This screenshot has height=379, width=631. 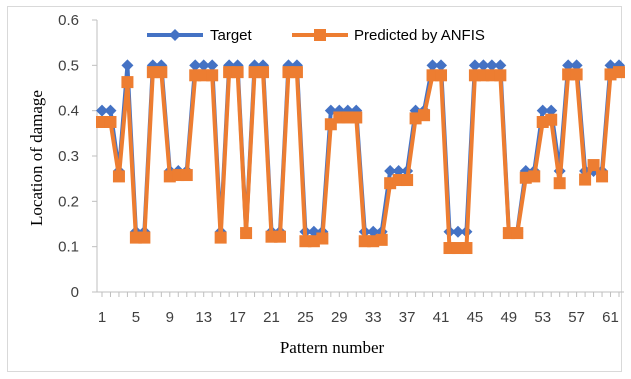 What do you see at coordinates (68, 201) in the screenshot?
I see `y-tick-label: 0.2` at bounding box center [68, 201].